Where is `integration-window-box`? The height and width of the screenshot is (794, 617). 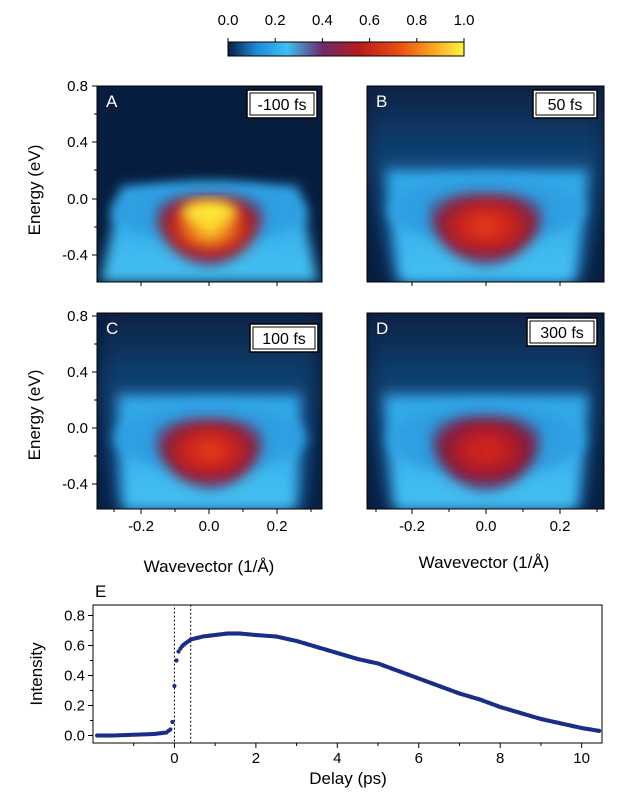
integration-window-box is located at coordinates (182, 674).